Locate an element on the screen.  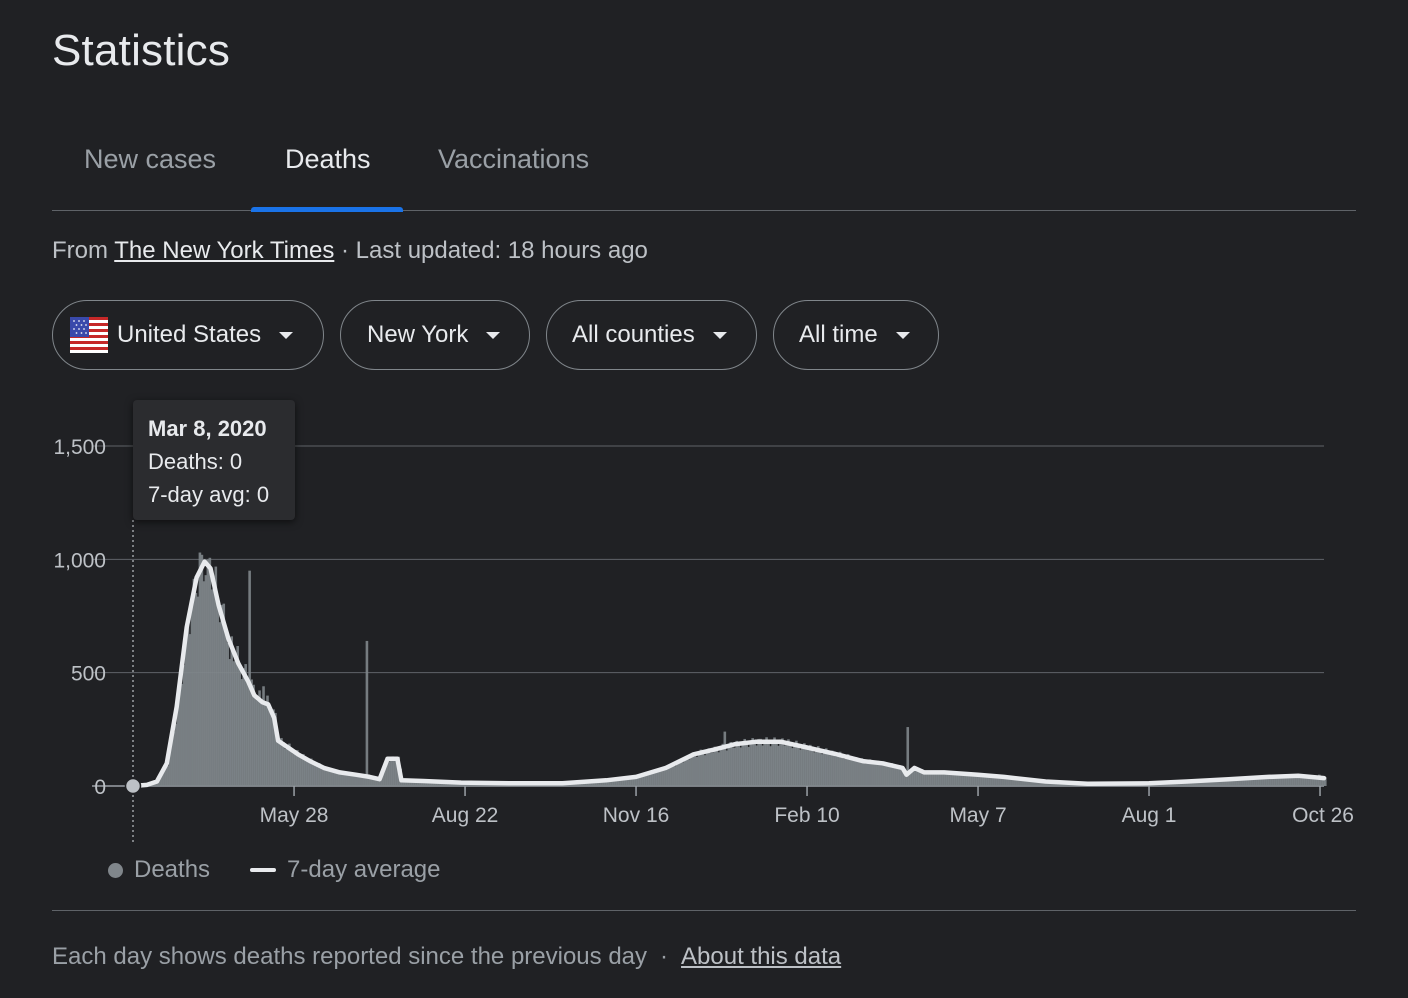
state-filter: New York is located at coordinates (435, 335).